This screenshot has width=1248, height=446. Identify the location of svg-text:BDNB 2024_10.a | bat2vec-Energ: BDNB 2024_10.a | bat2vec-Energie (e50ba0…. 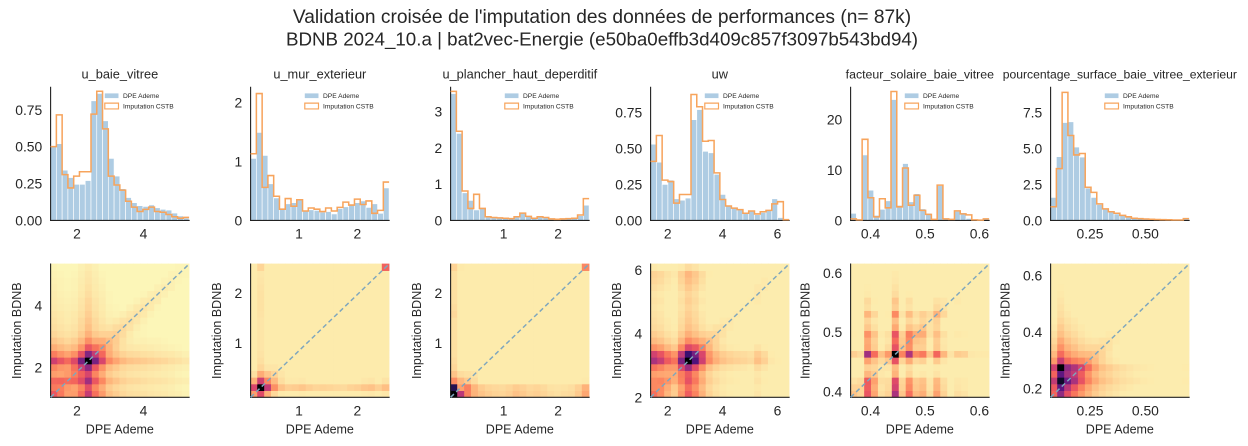
(602, 40).